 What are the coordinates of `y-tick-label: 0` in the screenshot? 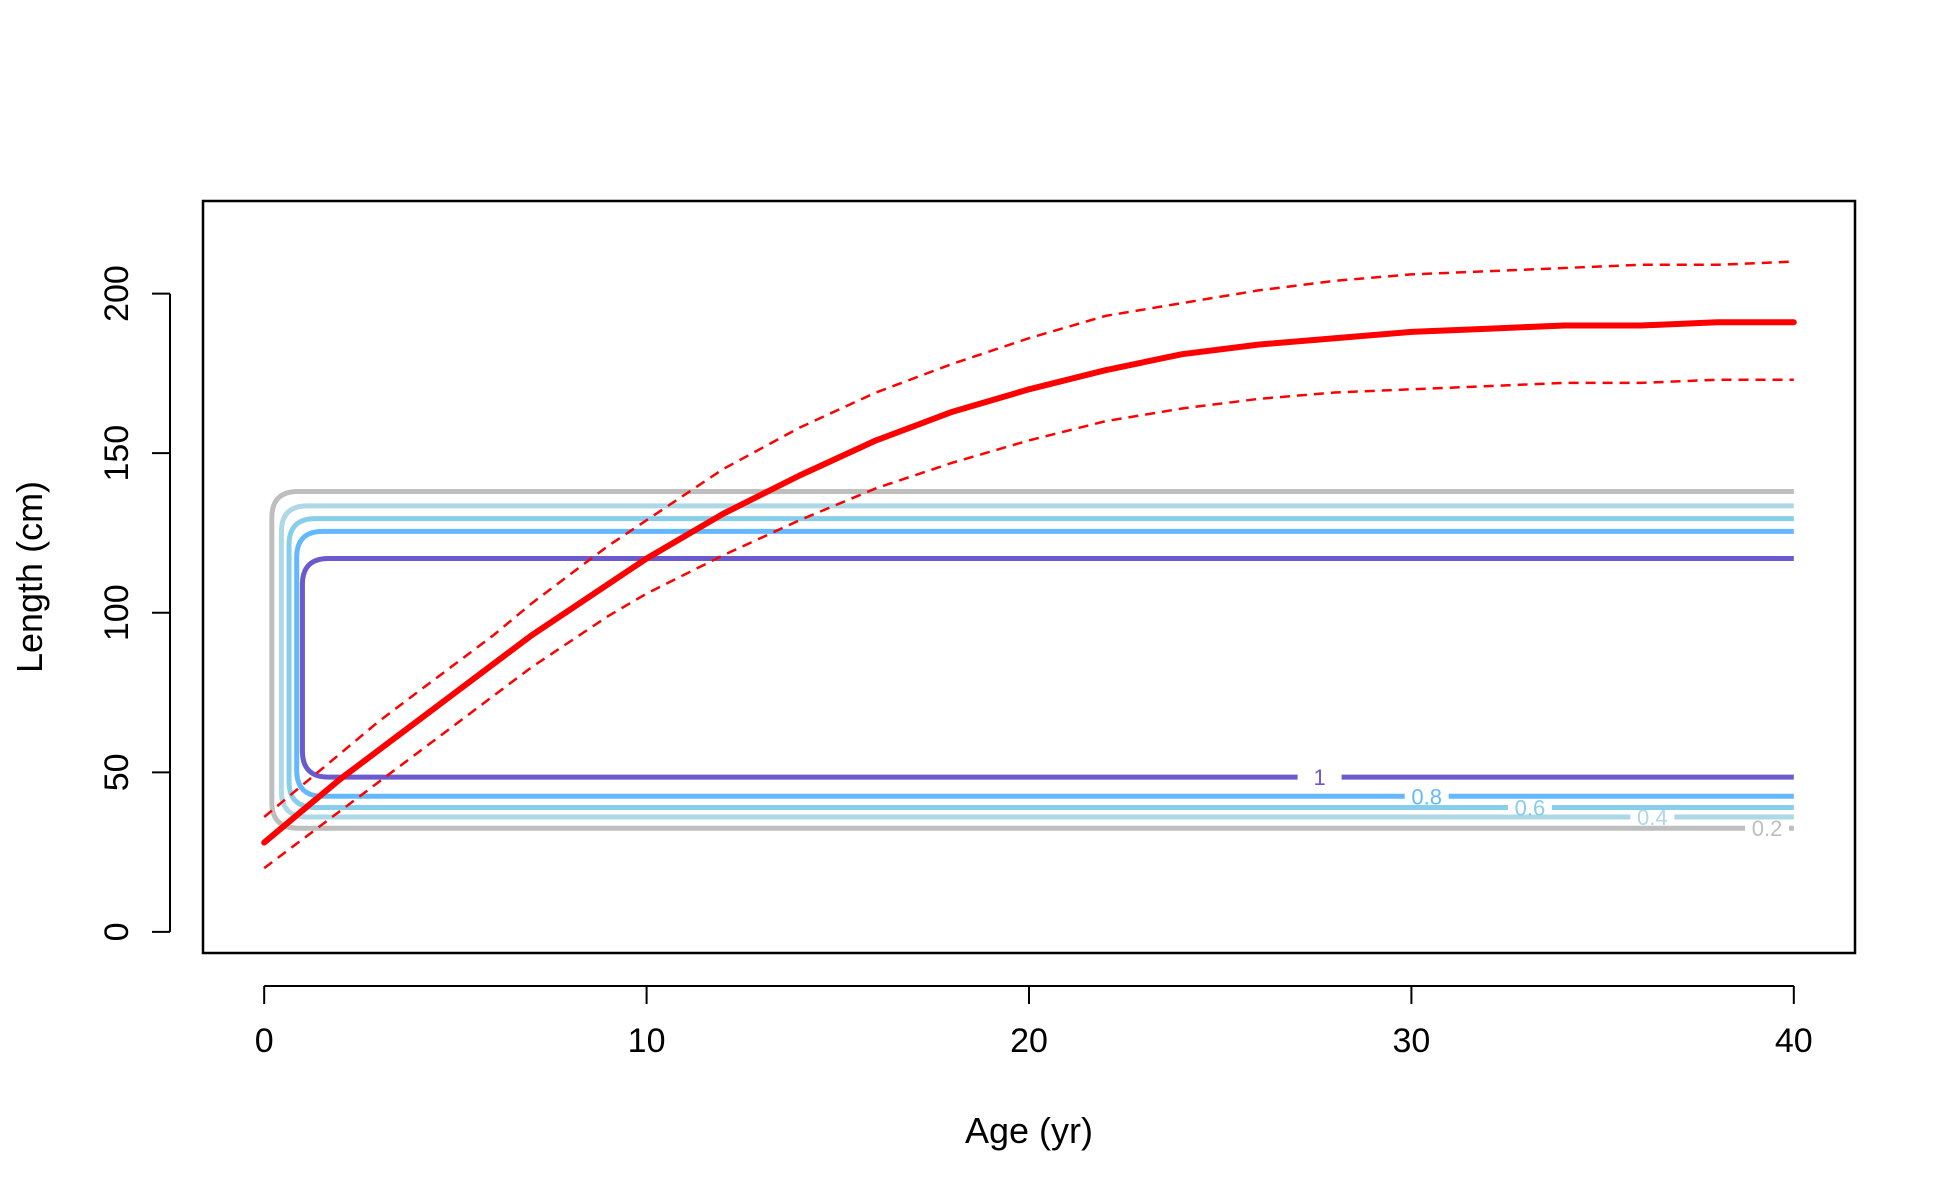 It's located at (117, 931).